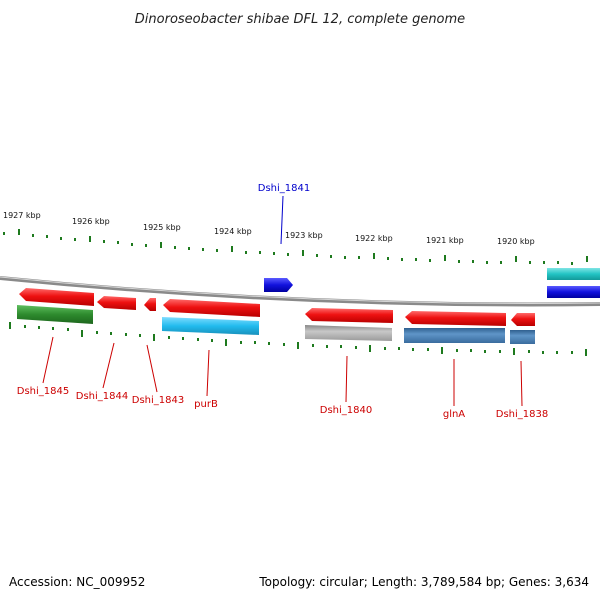  Describe the element at coordinates (455, 318) in the screenshot. I see `gene-arrow-glna` at that location.